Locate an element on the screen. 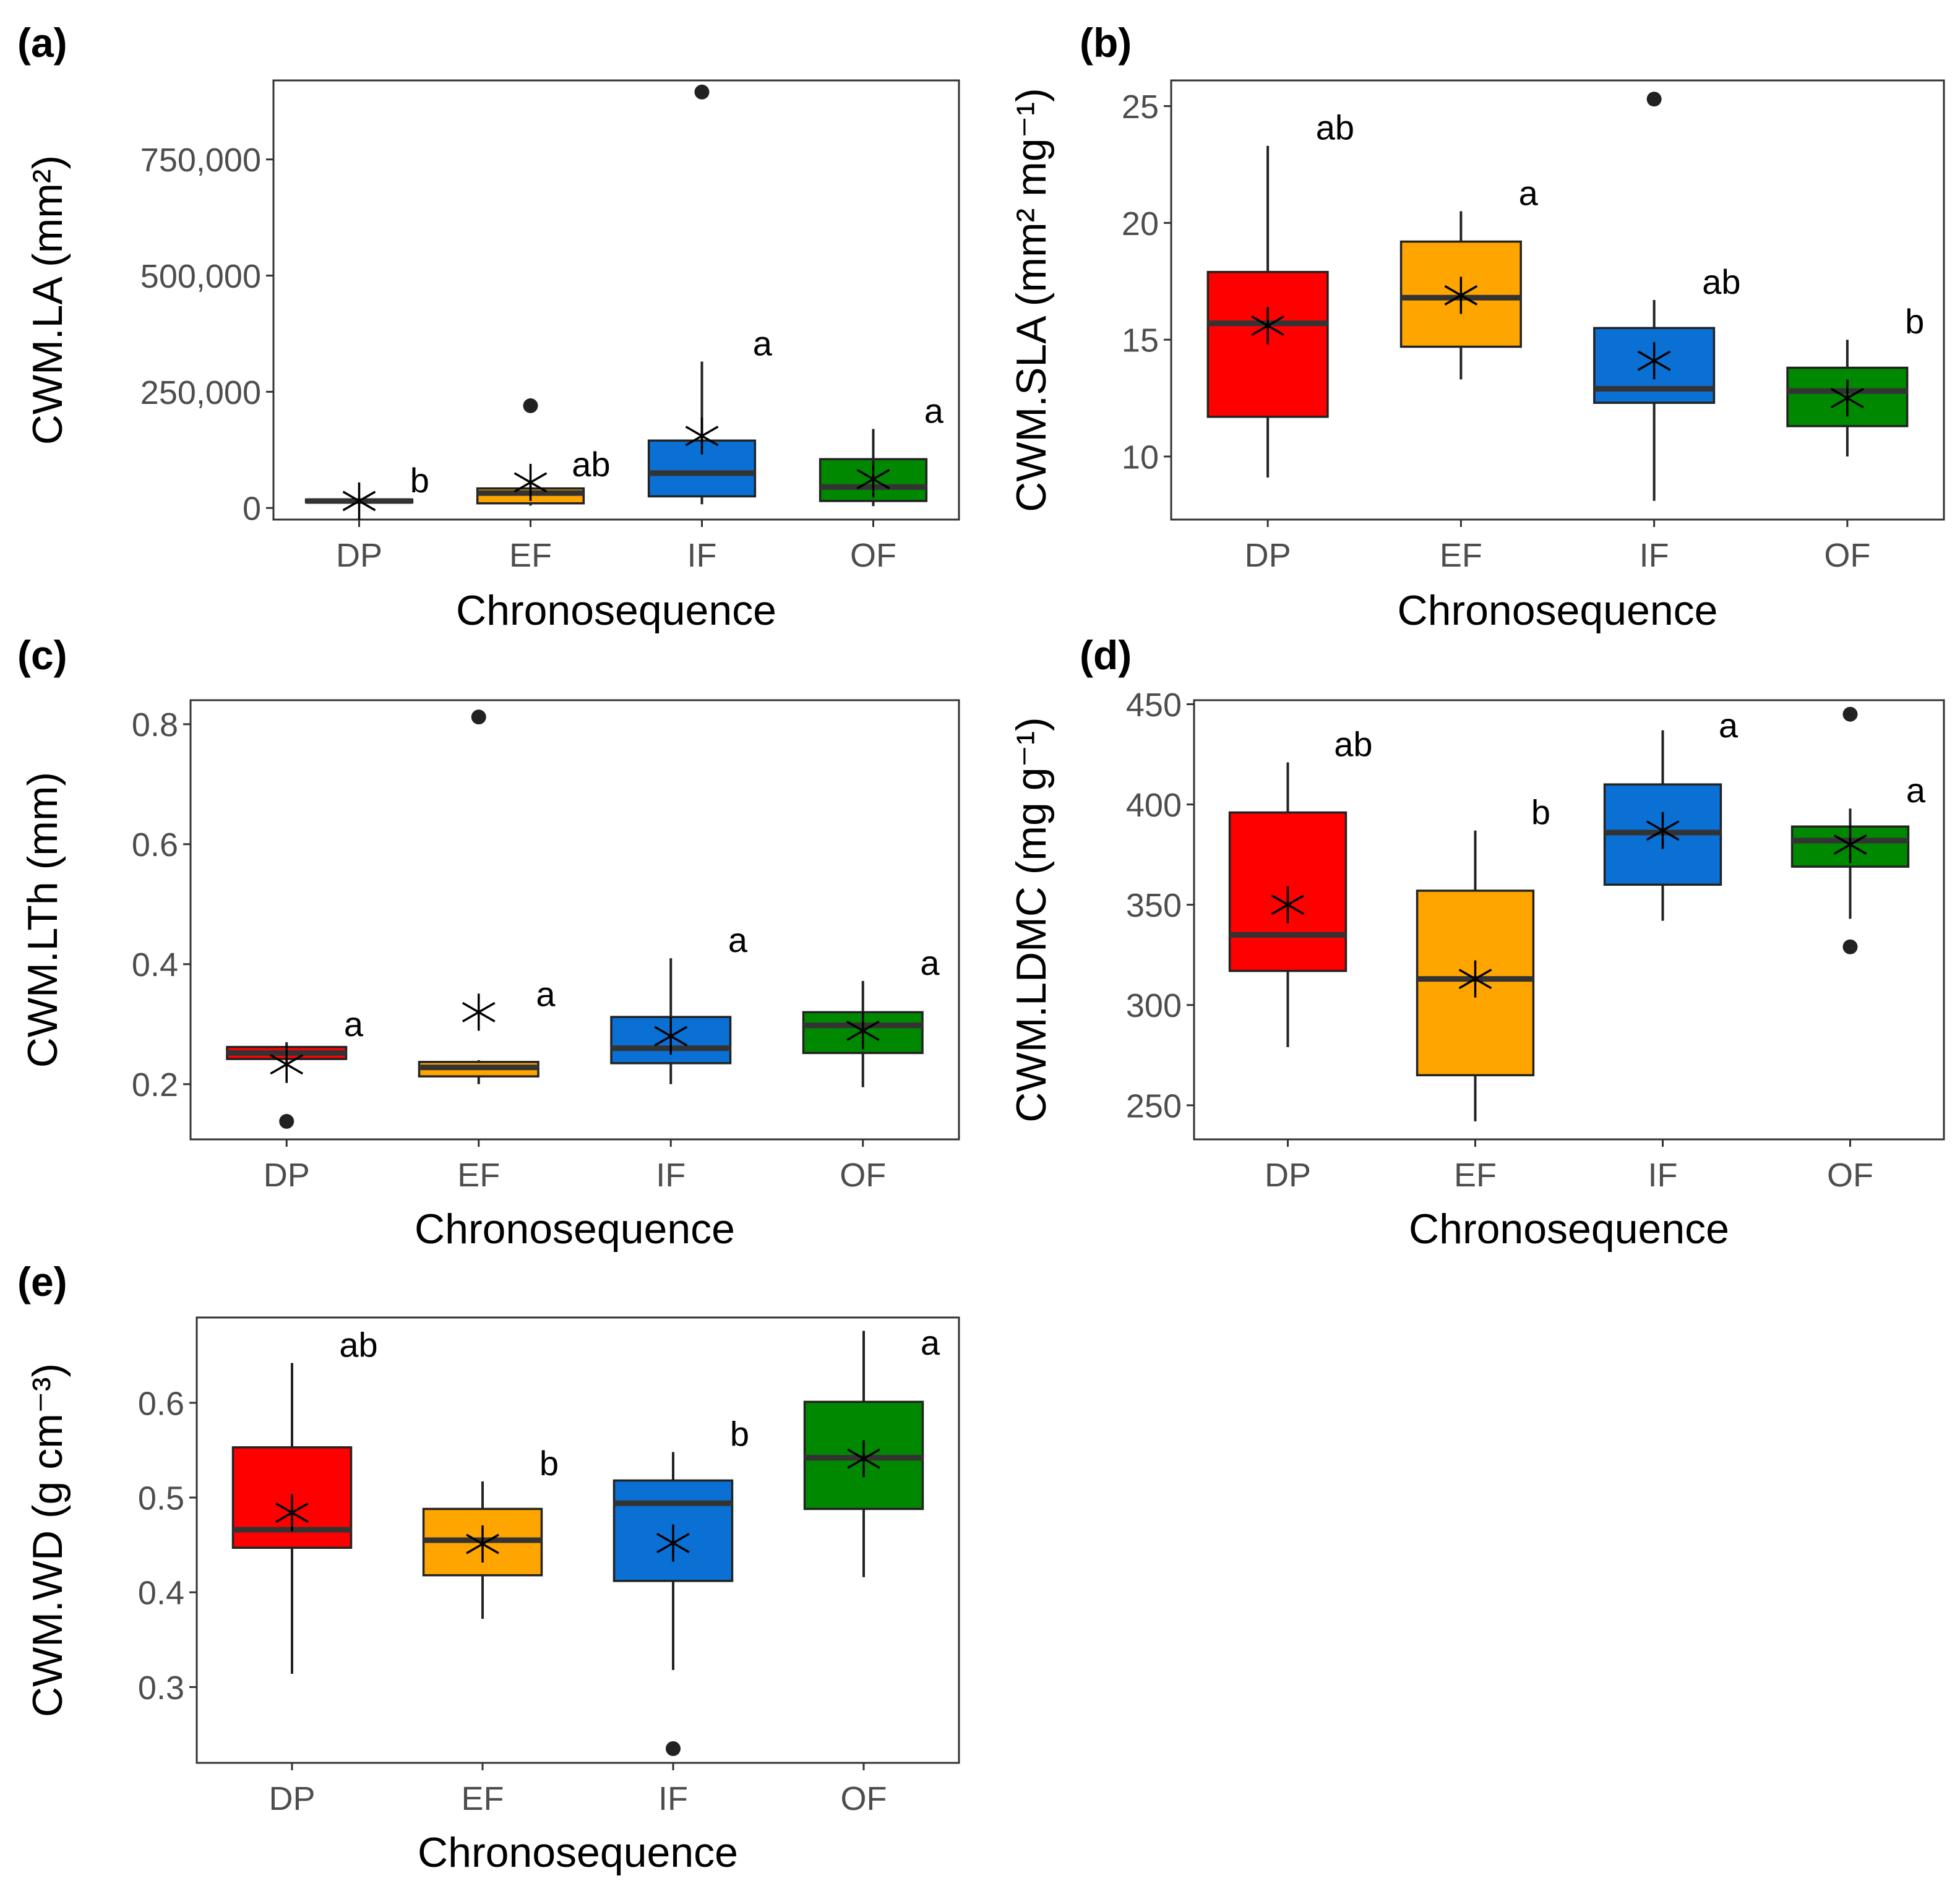 Image resolution: width=1960 pixels, height=1894 pixels. y-axis-title: CWM.SLA (mm² mg⁻¹) is located at coordinates (1031, 300).